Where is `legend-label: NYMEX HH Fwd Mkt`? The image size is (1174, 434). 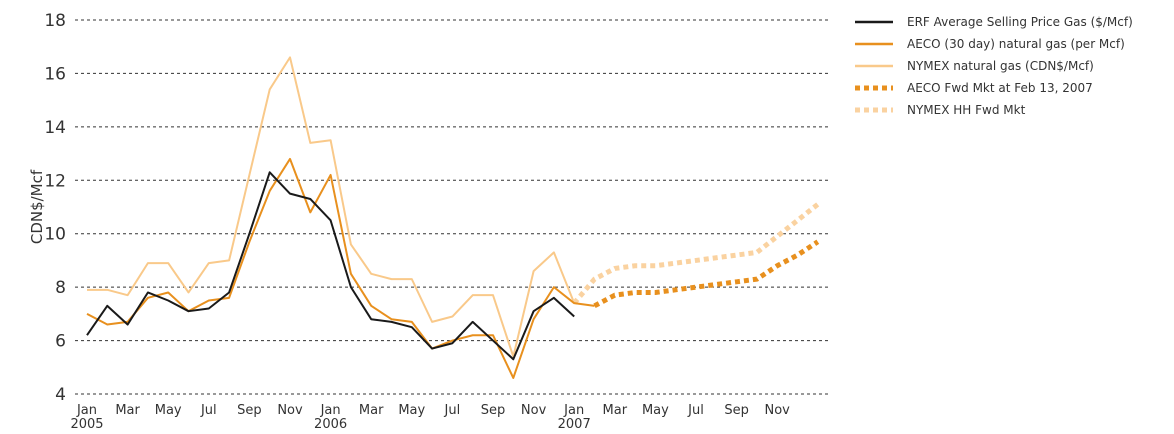
legend-label: NYMEX HH Fwd Mkt is located at coordinates (966, 110).